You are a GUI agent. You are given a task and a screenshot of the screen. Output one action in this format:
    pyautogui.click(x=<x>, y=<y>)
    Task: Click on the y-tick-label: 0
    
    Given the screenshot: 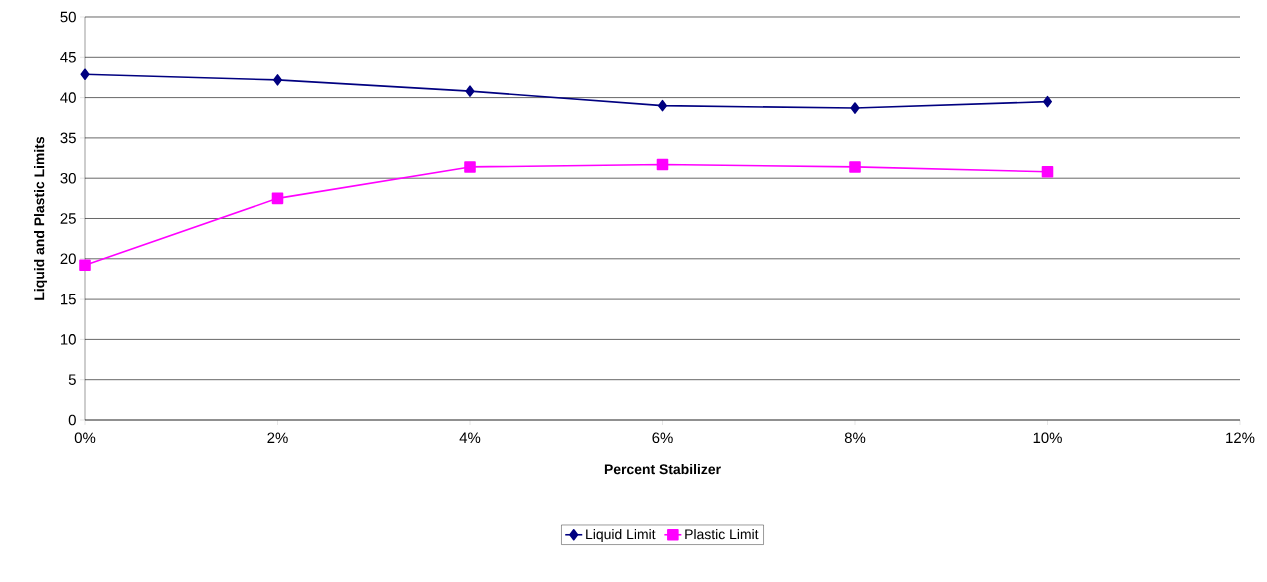 What is the action you would take?
    pyautogui.click(x=72, y=420)
    